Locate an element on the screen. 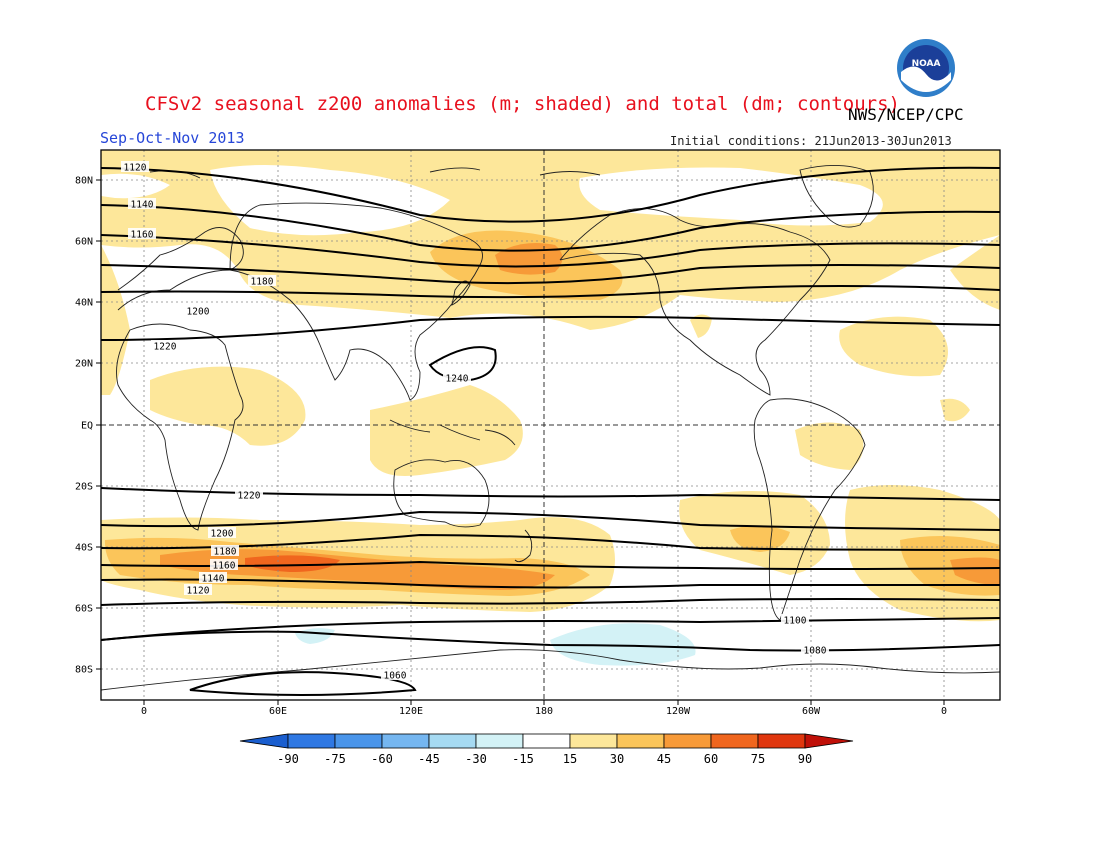 The image size is (1100, 850). noaa-logo: NOAA is located at coordinates (926, 68).